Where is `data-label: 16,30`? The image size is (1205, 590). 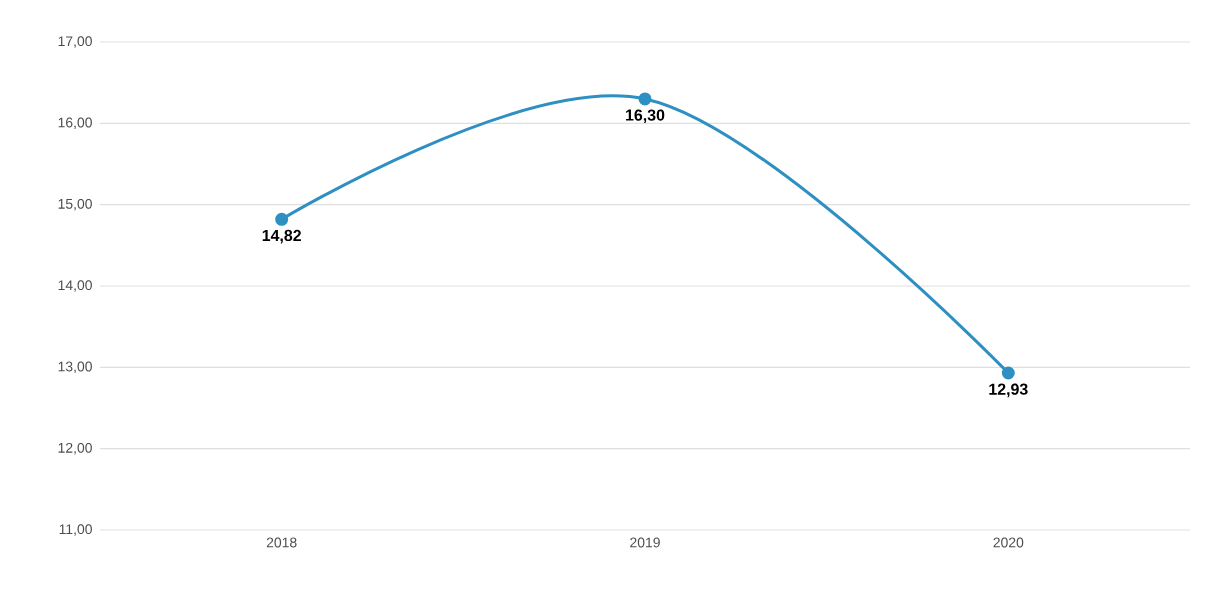 data-label: 16,30 is located at coordinates (645, 116).